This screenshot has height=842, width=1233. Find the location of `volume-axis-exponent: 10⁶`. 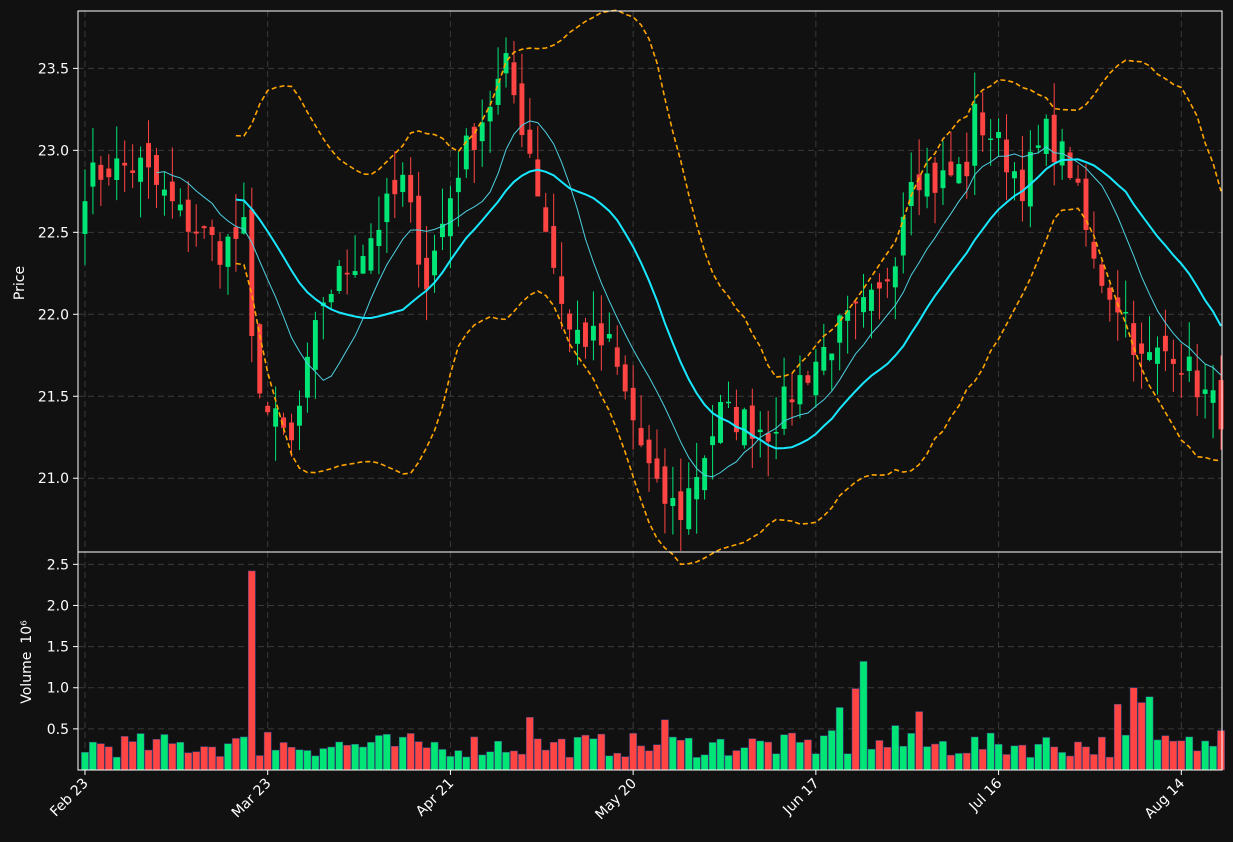

volume-axis-exponent: 10⁶ is located at coordinates (27, 632).